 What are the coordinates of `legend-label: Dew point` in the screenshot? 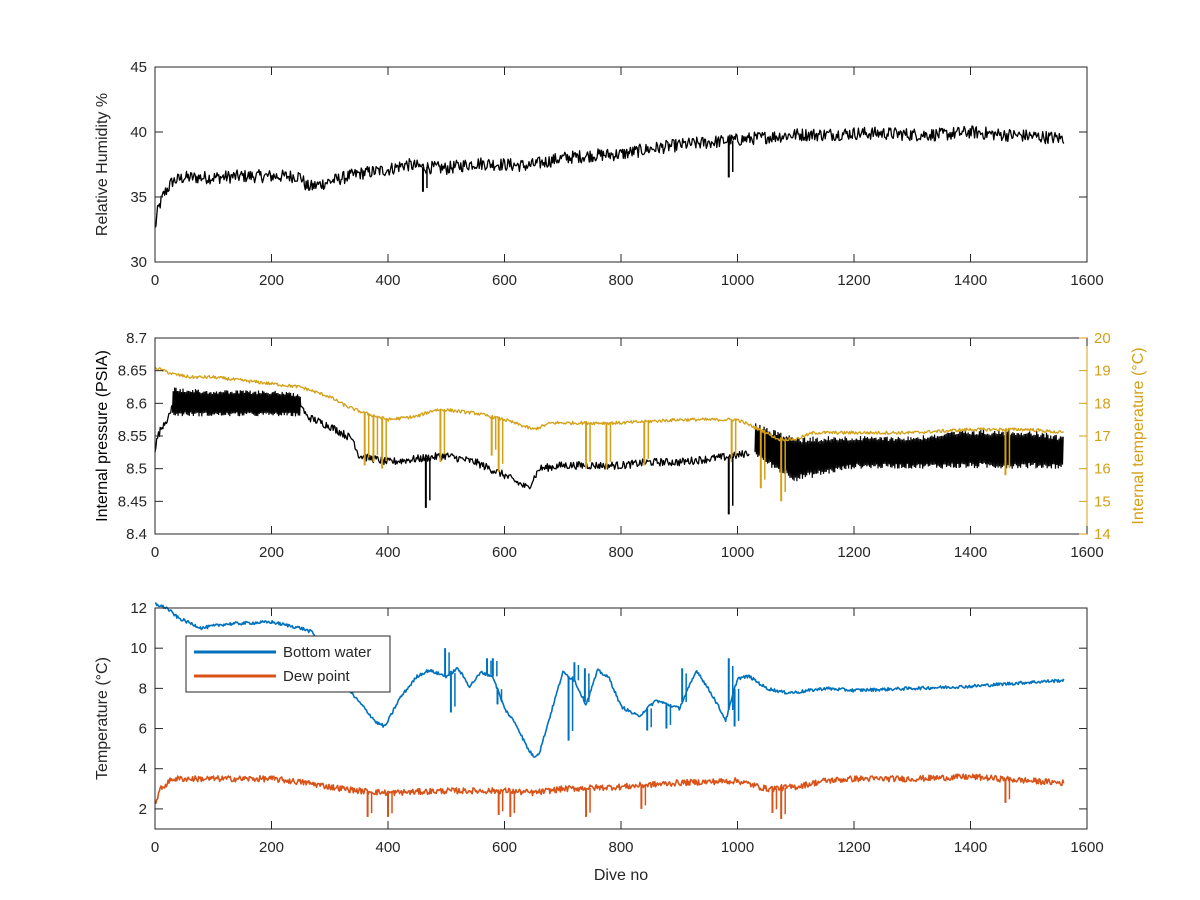 It's located at (317, 676).